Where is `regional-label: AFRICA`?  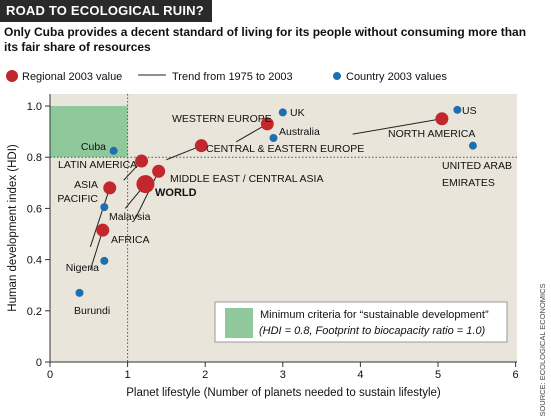
regional-label: AFRICA is located at coordinates (130, 240).